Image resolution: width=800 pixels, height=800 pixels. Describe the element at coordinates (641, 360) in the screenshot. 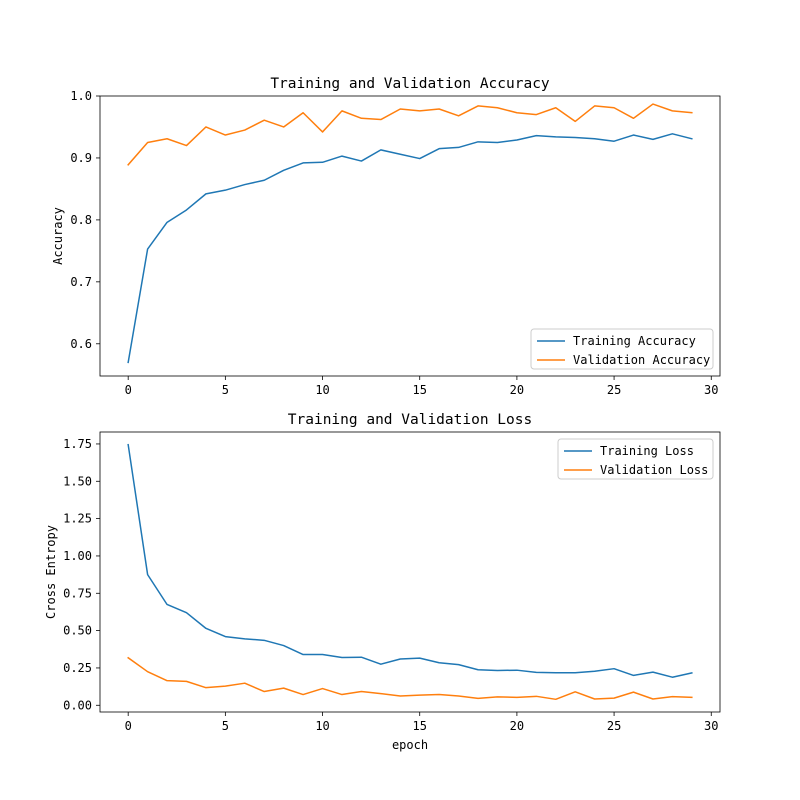

I see `accuracy-legend-label: Validation Accuracy` at that location.